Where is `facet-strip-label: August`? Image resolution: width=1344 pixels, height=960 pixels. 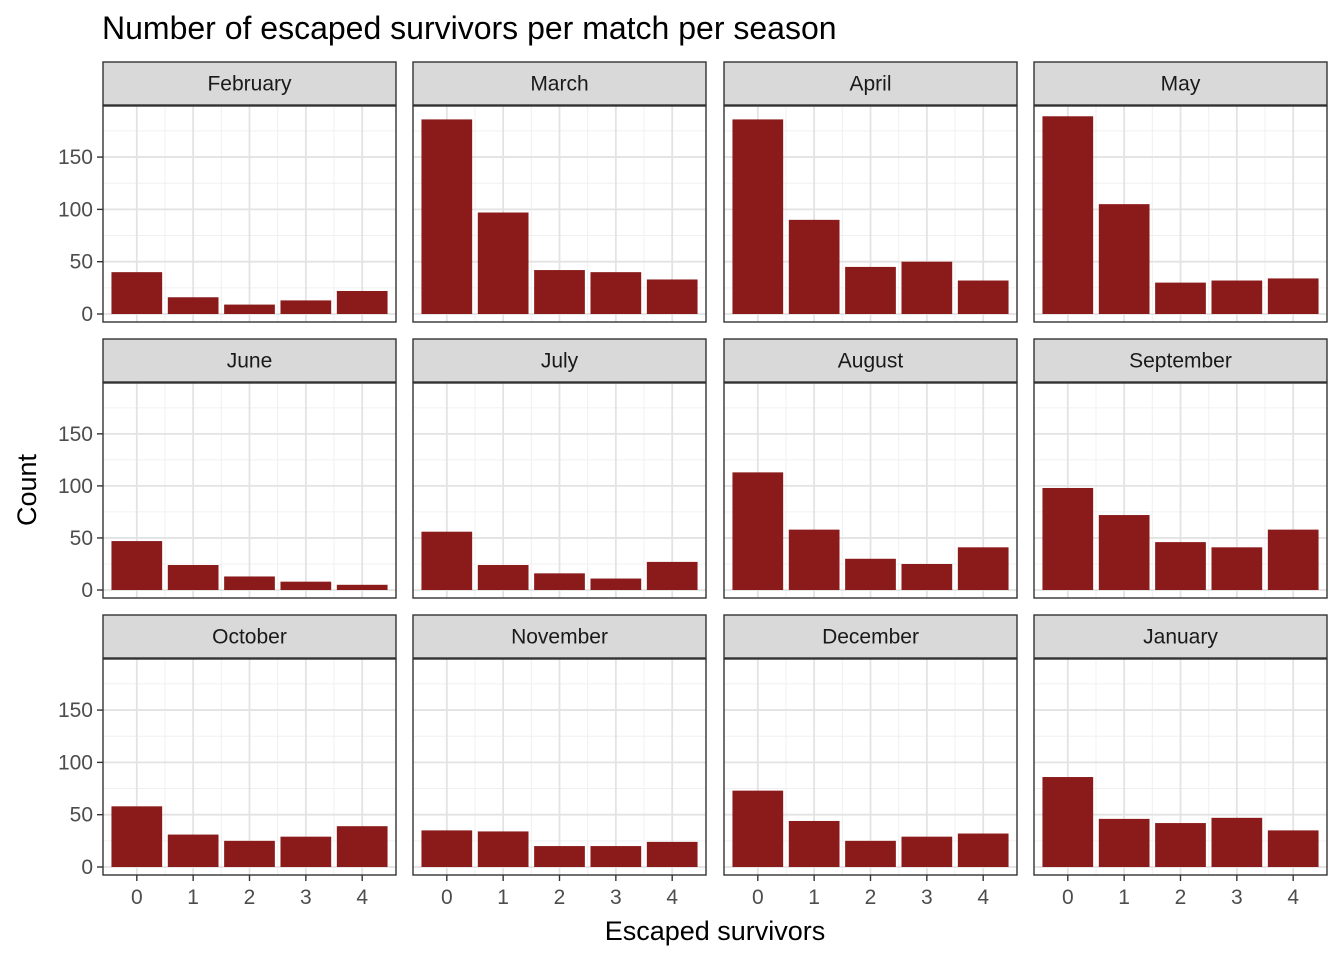 facet-strip-label: August is located at coordinates (871, 361).